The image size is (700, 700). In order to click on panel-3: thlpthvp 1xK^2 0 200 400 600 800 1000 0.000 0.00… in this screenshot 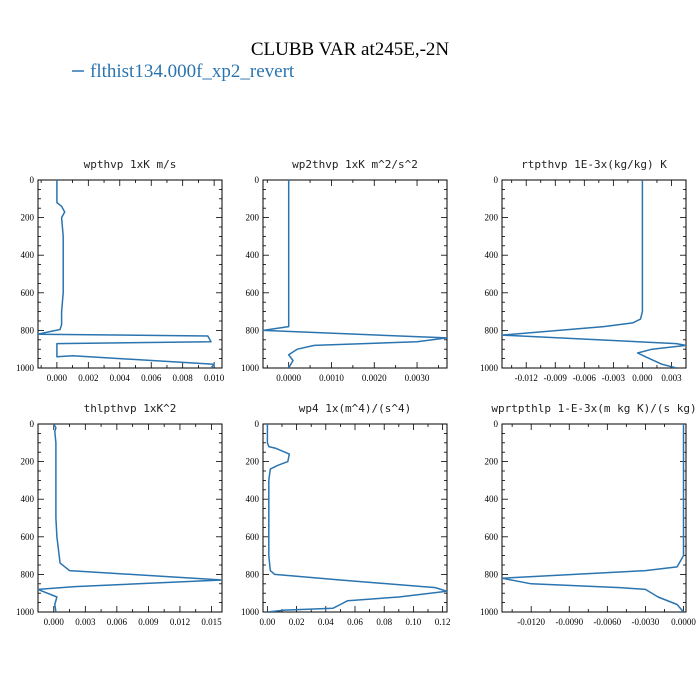, I will do `click(119, 514)`.